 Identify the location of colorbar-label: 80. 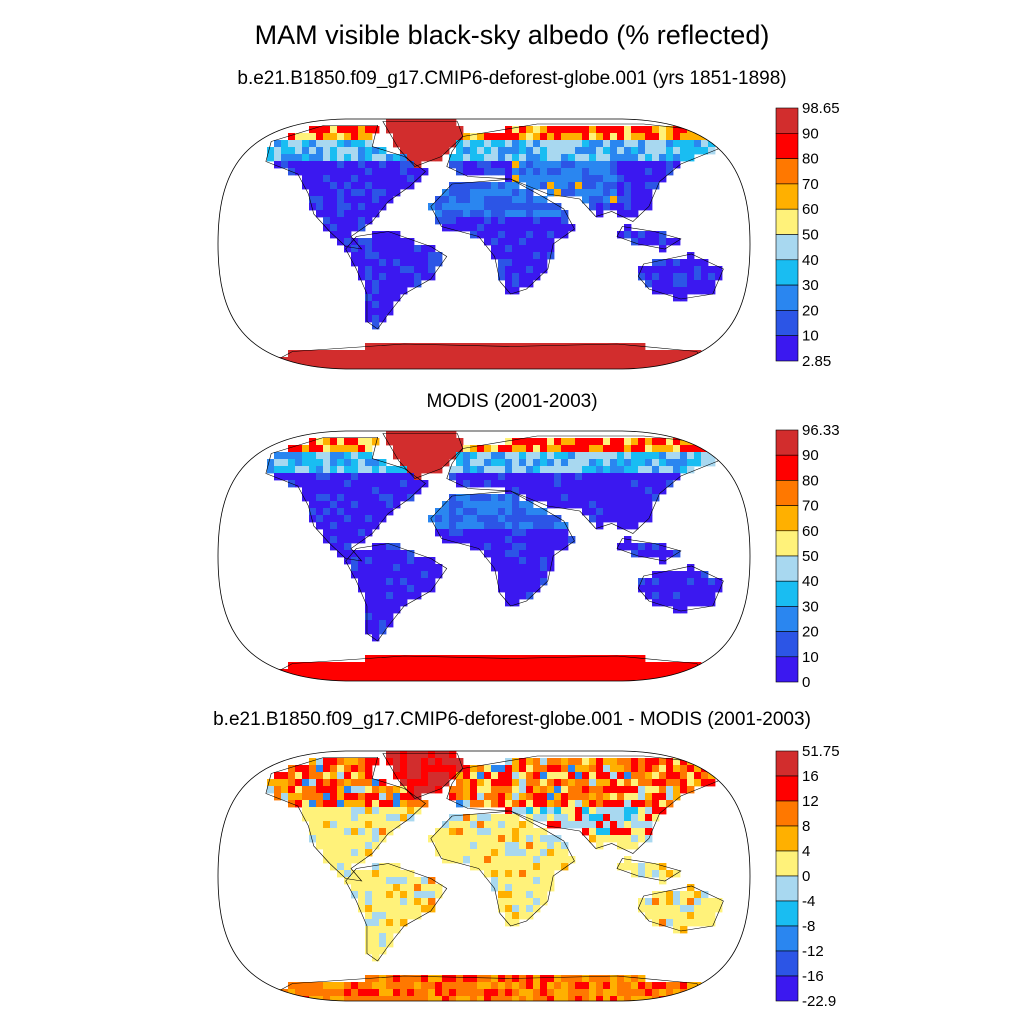
(810, 480).